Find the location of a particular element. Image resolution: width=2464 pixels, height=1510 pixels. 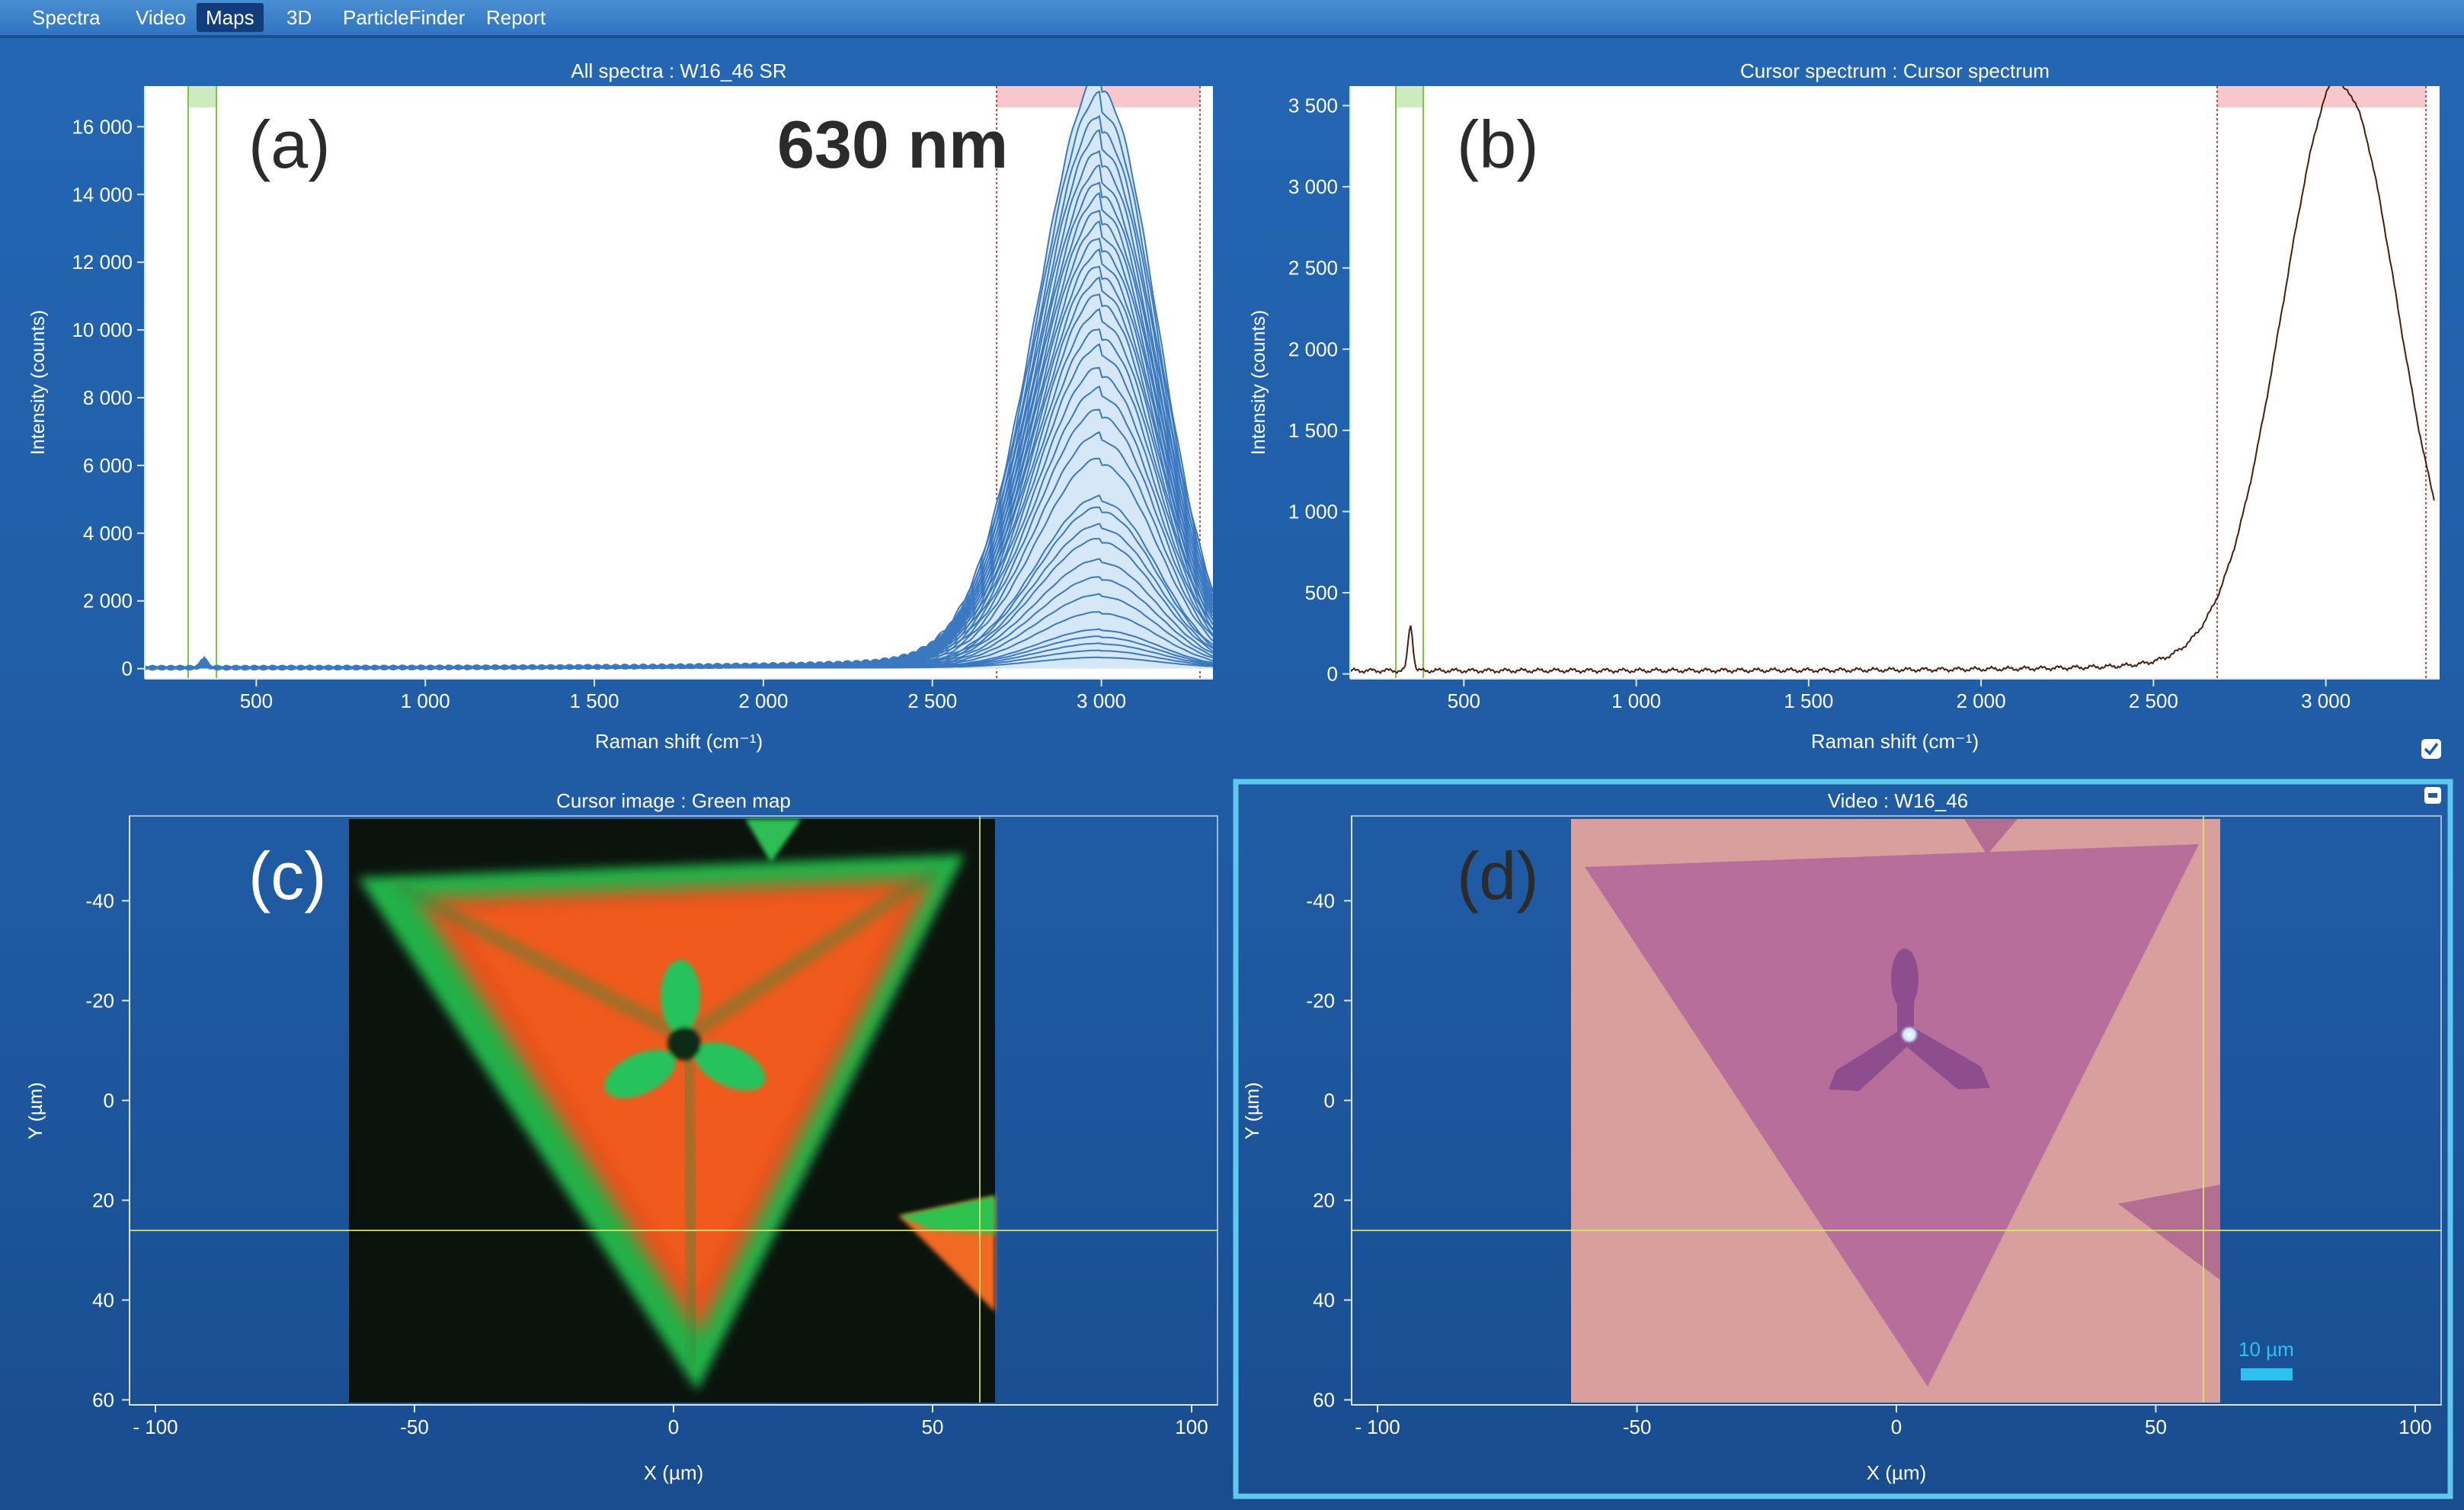

a-x-tick-label: 1 000 is located at coordinates (425, 700).